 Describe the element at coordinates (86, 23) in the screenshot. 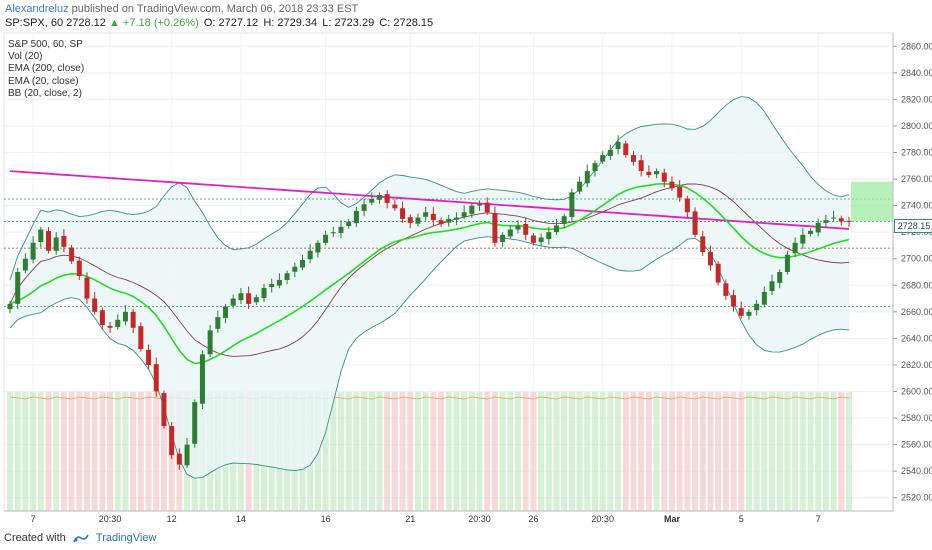

I see `last-price: 2728.12` at that location.